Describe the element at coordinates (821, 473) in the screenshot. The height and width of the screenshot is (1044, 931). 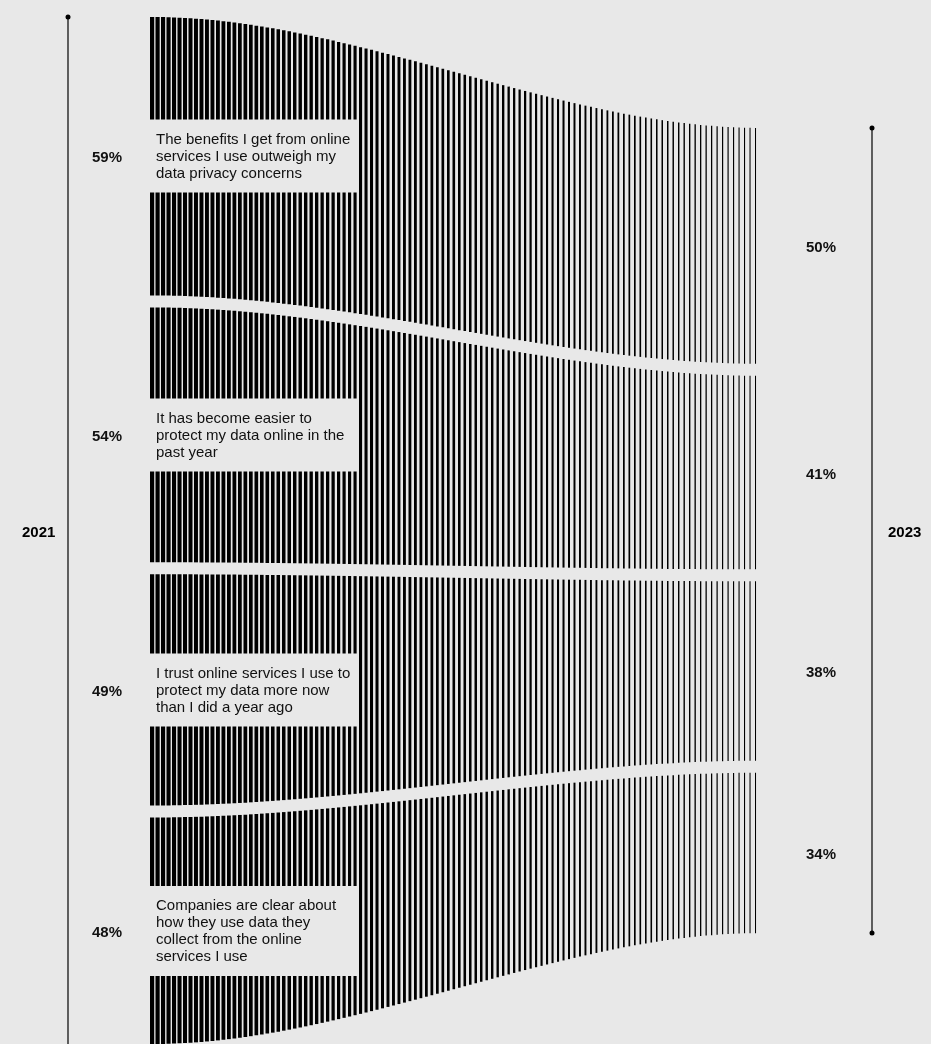
I see `data-label: 41%` at that location.